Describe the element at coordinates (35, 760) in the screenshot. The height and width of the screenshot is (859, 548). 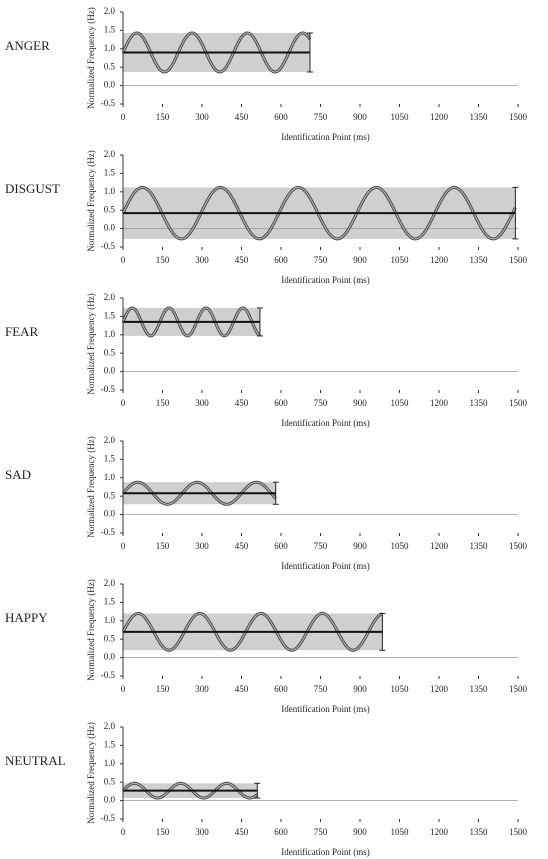
I see `emotion-label: NEUTRAL` at that location.